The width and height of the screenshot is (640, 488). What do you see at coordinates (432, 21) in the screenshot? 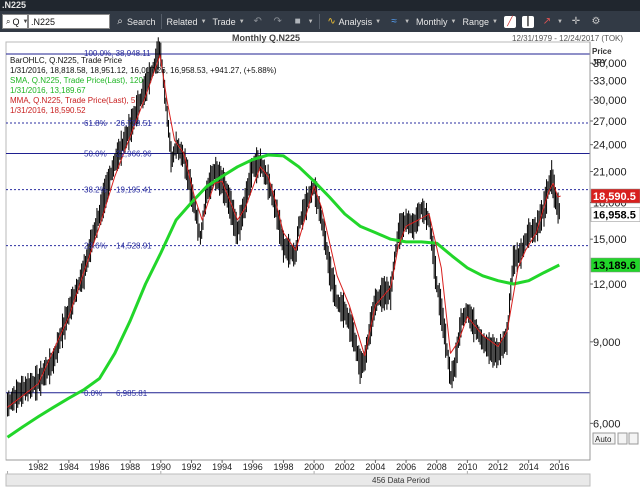
I see `period-label: Monthly` at bounding box center [432, 21].